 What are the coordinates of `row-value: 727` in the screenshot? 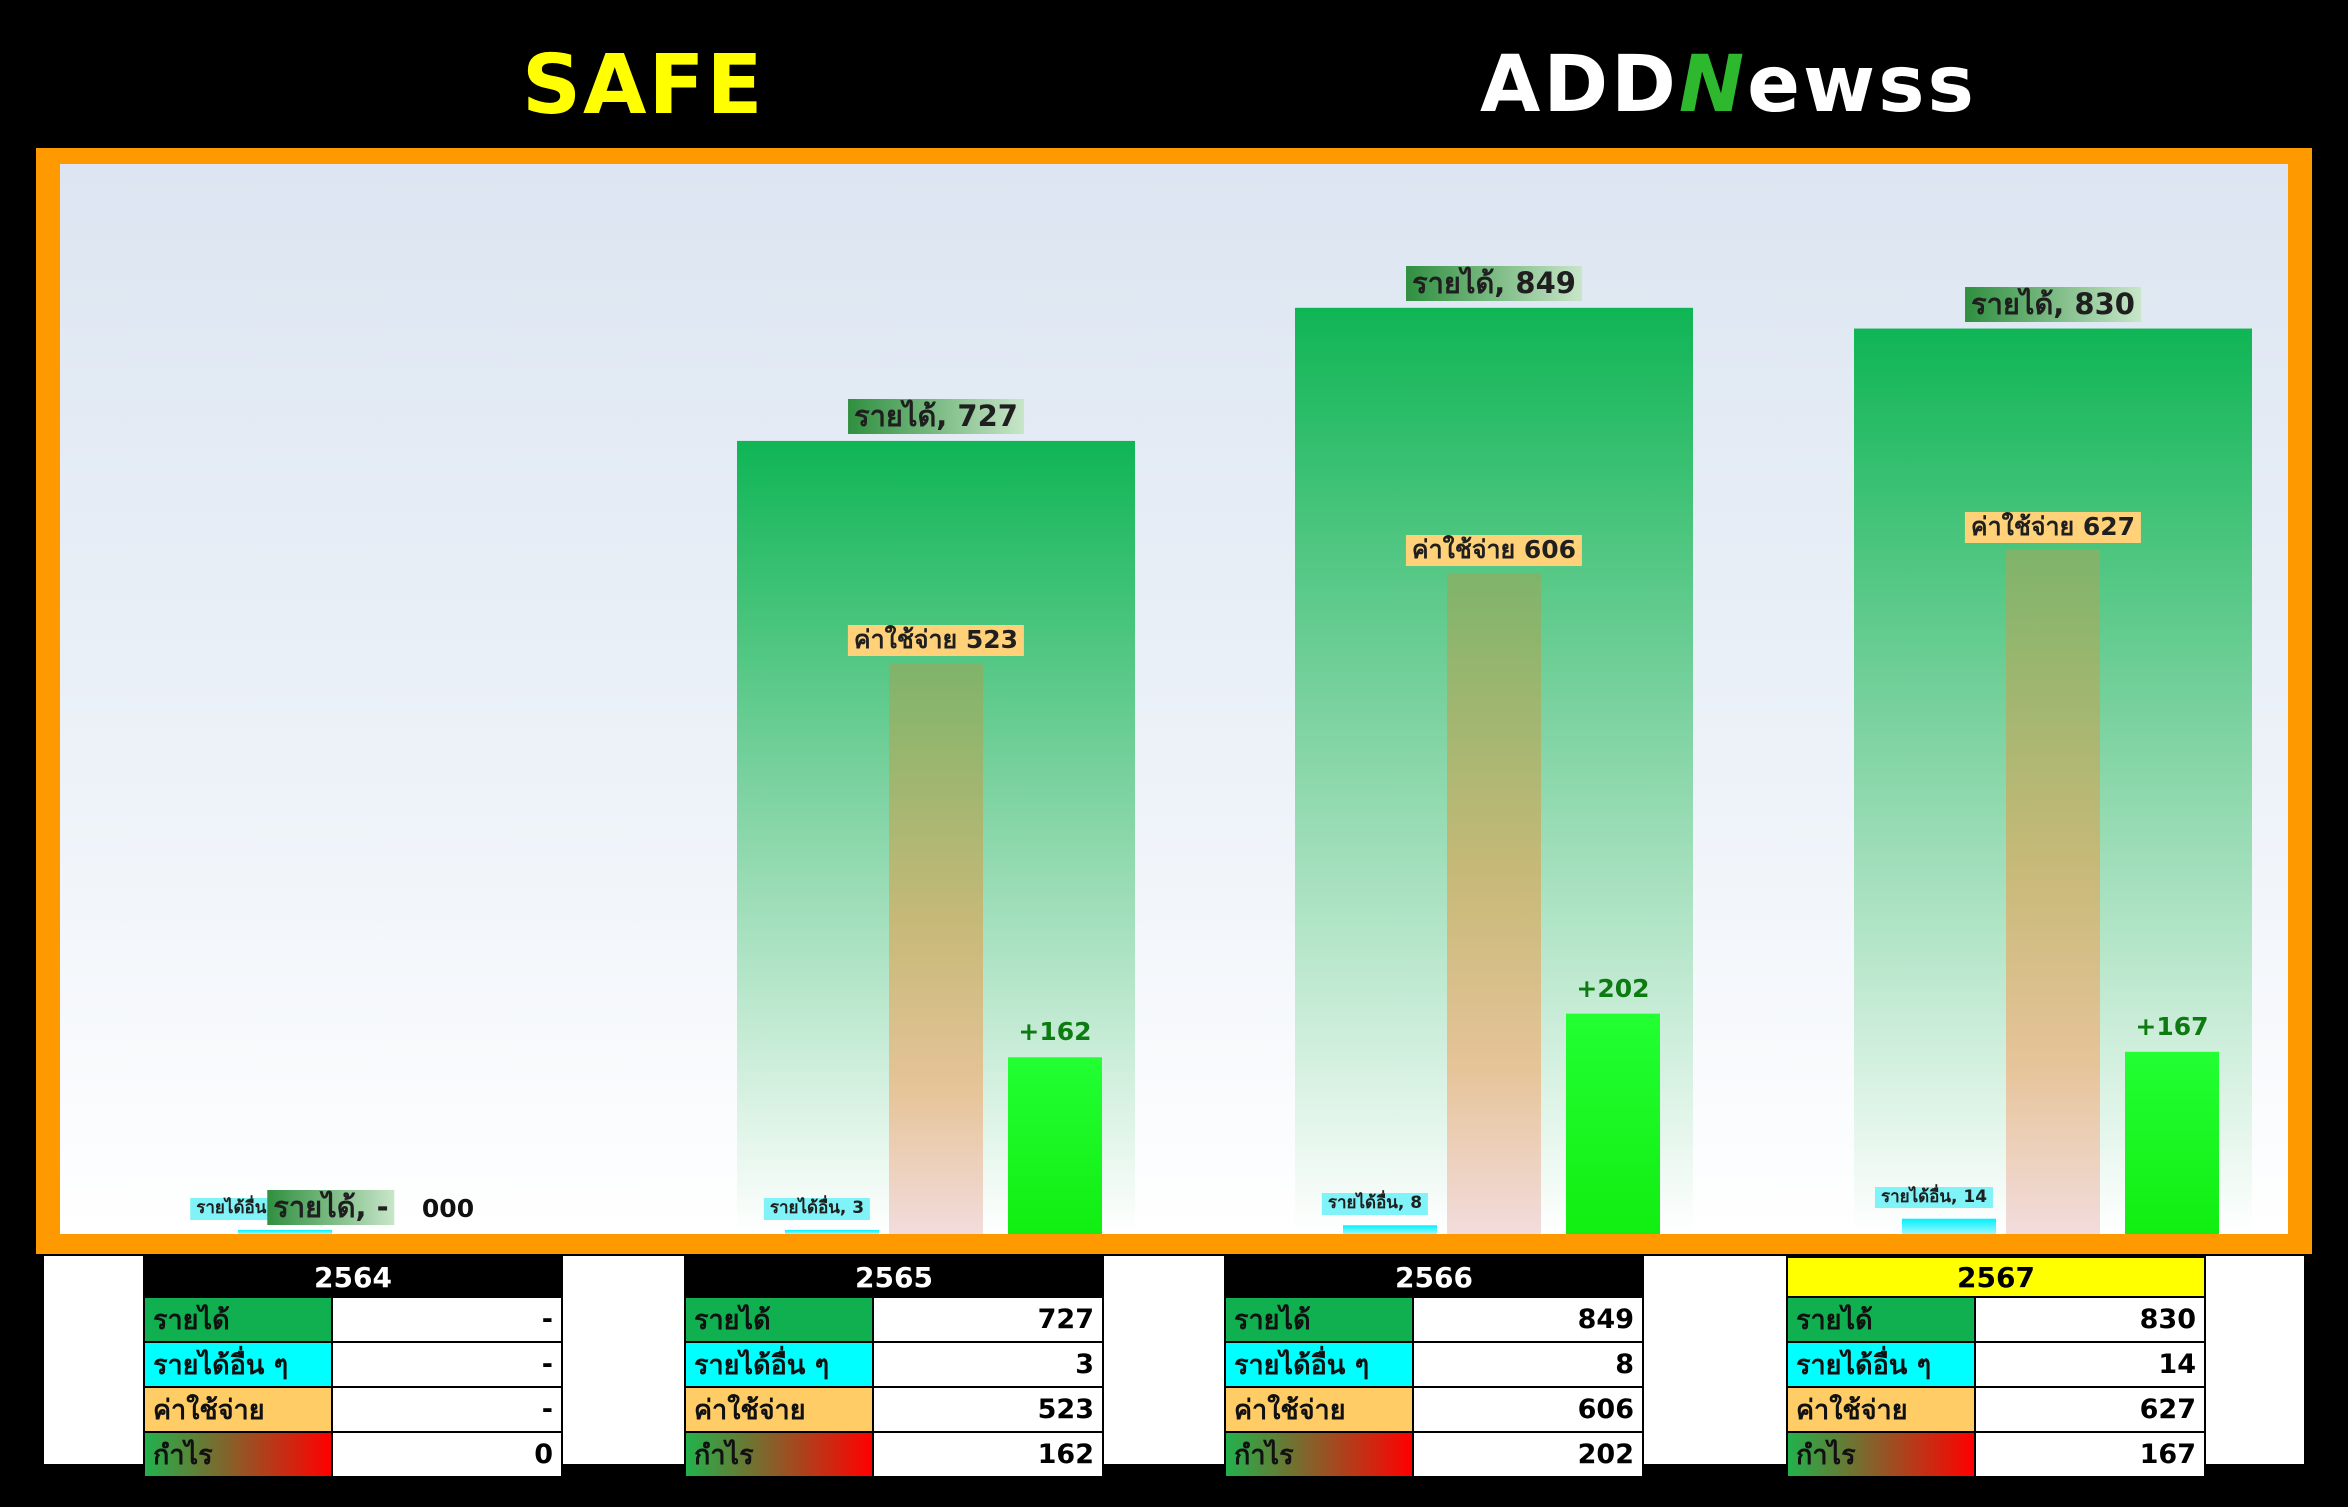 It's located at (988, 1319).